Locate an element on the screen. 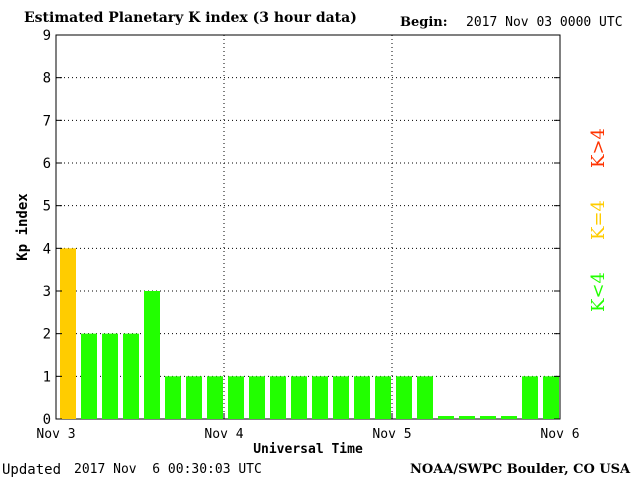  begin-value: 2017 Nov 03 0000 UTC is located at coordinates (544, 22).